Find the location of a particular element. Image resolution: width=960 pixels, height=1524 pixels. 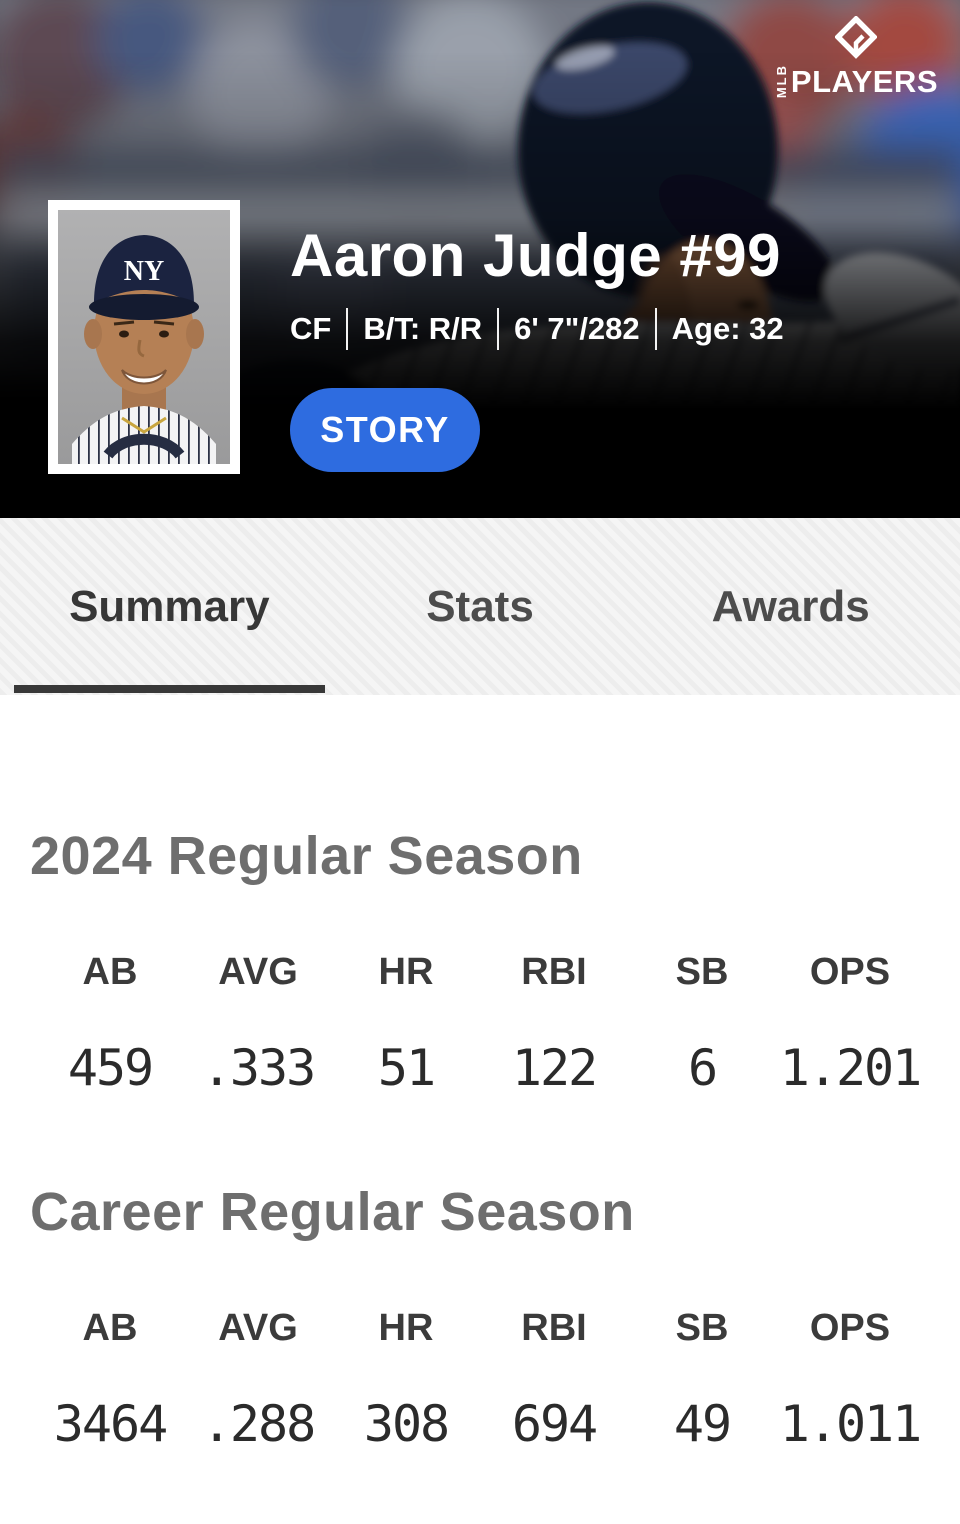

stat-value-row-2024: 459 .333 51 122 6 1.201 is located at coordinates (480, 1068).